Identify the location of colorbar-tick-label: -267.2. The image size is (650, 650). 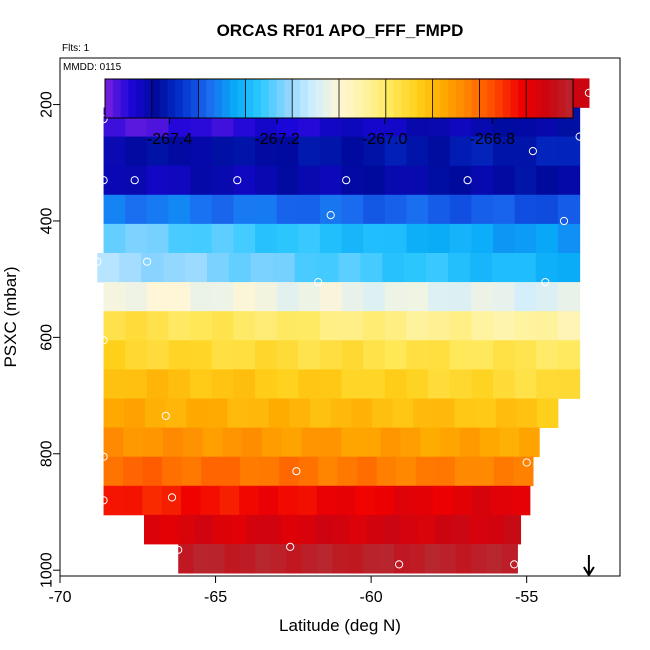
(276, 139).